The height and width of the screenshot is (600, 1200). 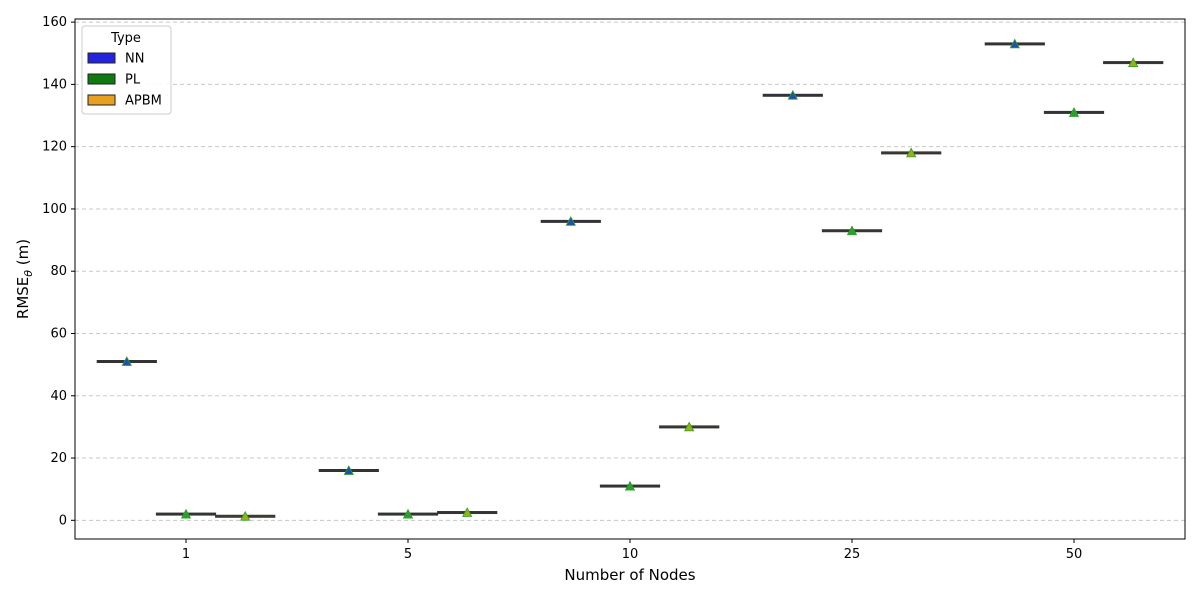 What do you see at coordinates (408, 554) in the screenshot?
I see `x-tick-label: 5` at bounding box center [408, 554].